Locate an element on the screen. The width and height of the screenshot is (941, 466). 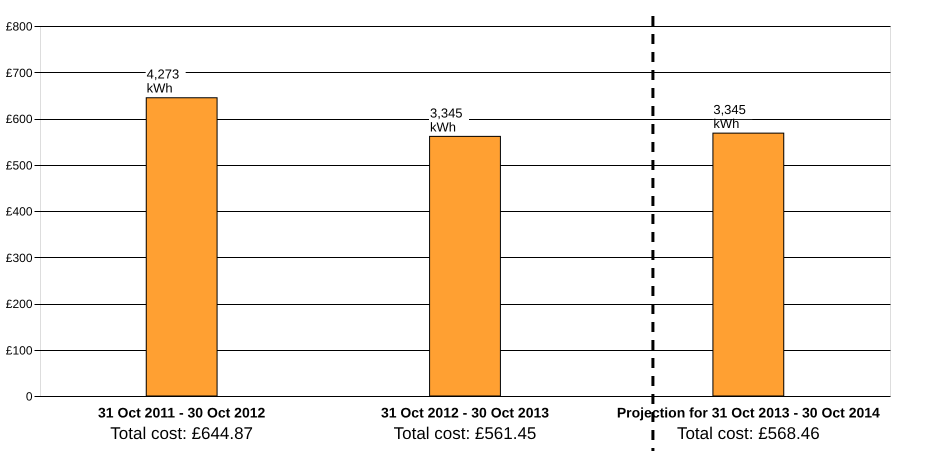
y-tick-label: £800 is located at coordinates (19, 27).